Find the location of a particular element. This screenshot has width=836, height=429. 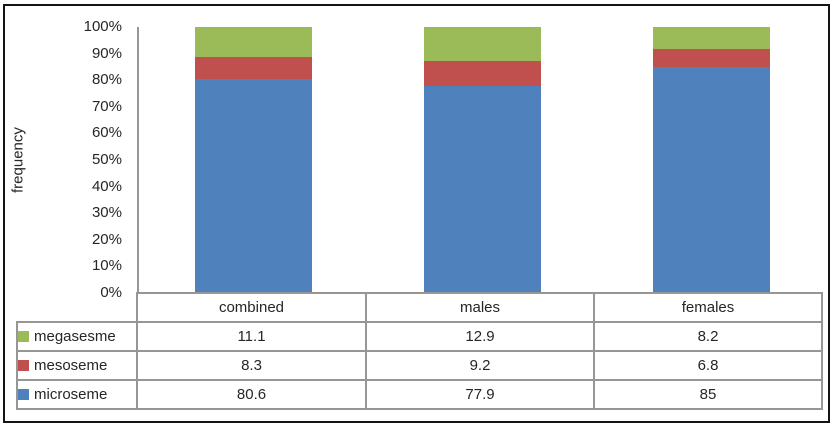

table-header-row: combined males females is located at coordinates (420, 307).